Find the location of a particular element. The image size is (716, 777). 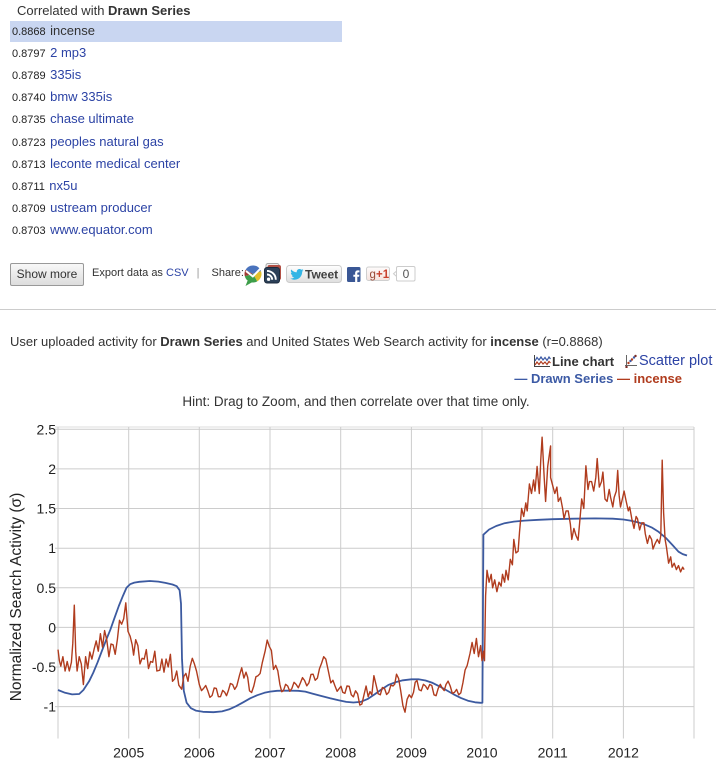

svg-text: 1.5 is located at coordinates (47, 509).